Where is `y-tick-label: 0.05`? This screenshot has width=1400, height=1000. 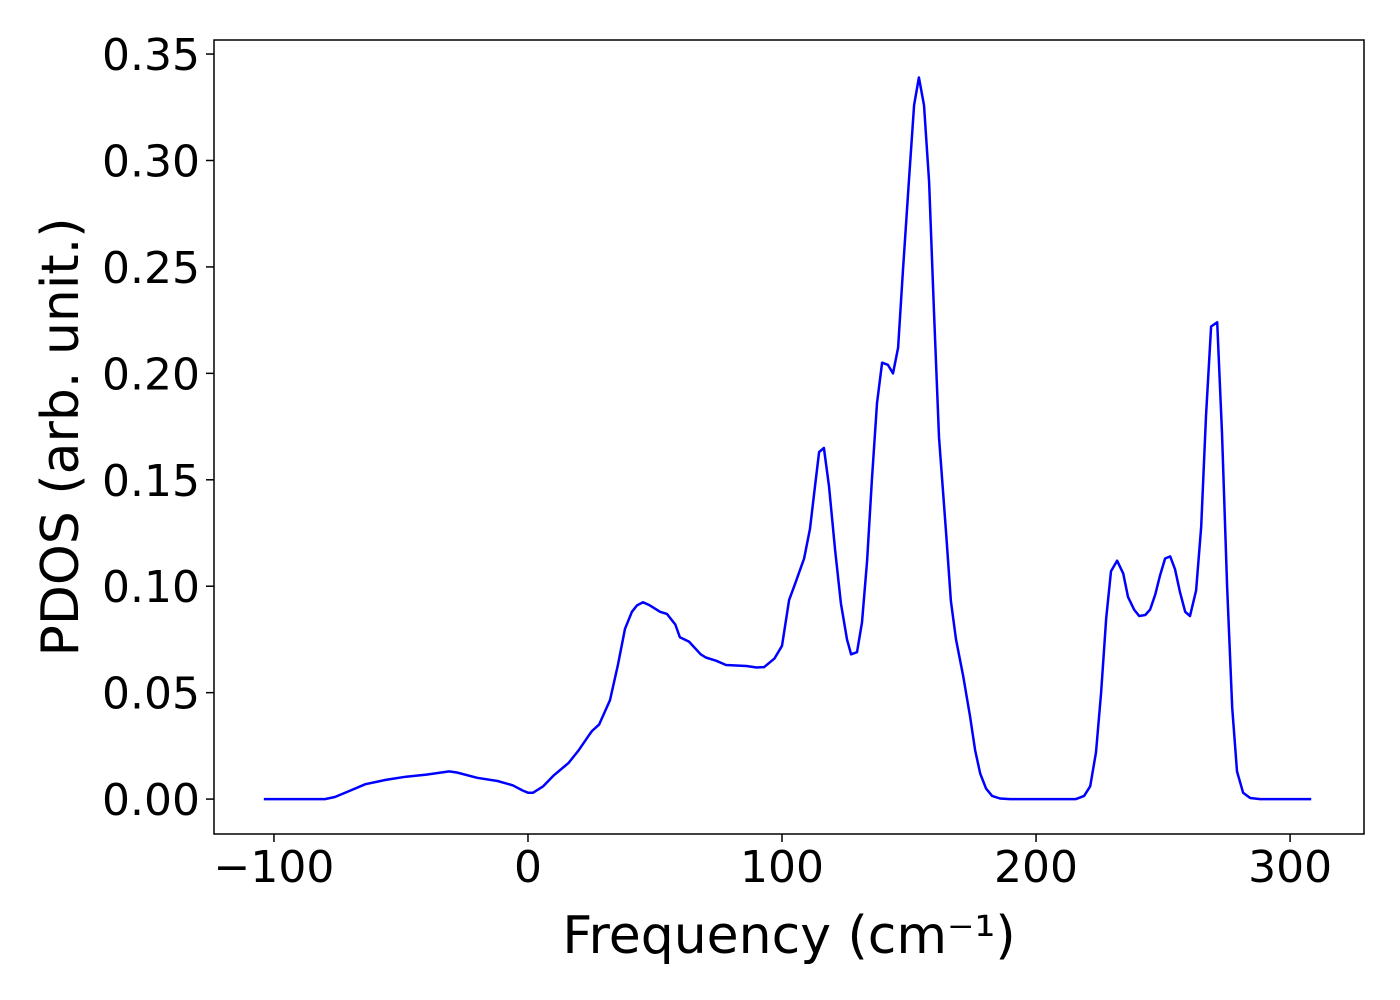 y-tick-label: 0.05 is located at coordinates (151, 694).